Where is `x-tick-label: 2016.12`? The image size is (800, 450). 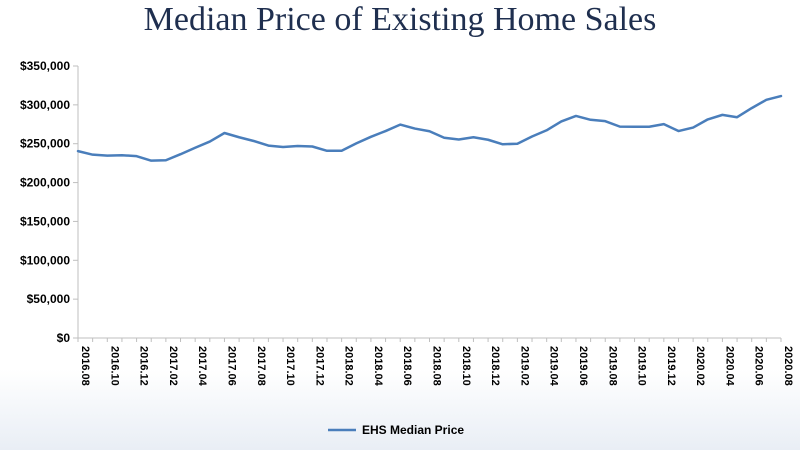
x-tick-label: 2016.12 is located at coordinates (144, 366).